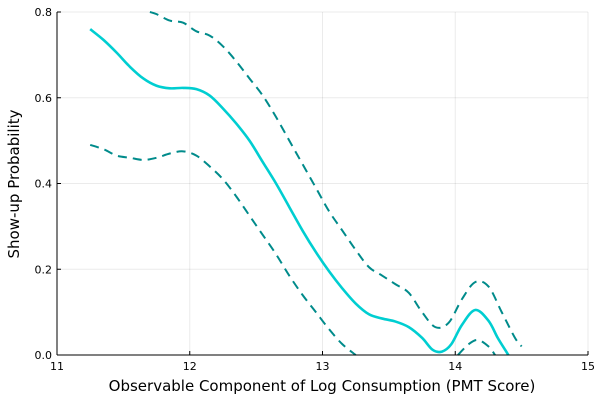 Image resolution: width=600 pixels, height=400 pixels. What do you see at coordinates (14, 183) in the screenshot?
I see `y-axis-title: Show-up Probability` at bounding box center [14, 183].